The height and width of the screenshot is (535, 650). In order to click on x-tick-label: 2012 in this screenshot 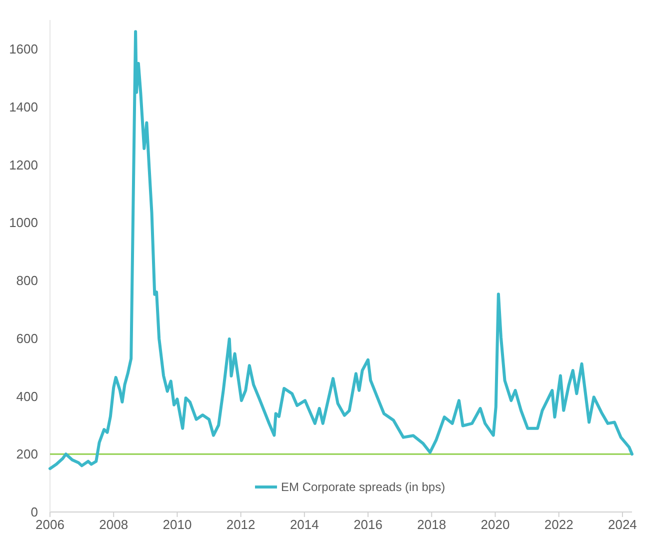, I will do `click(241, 524)`.